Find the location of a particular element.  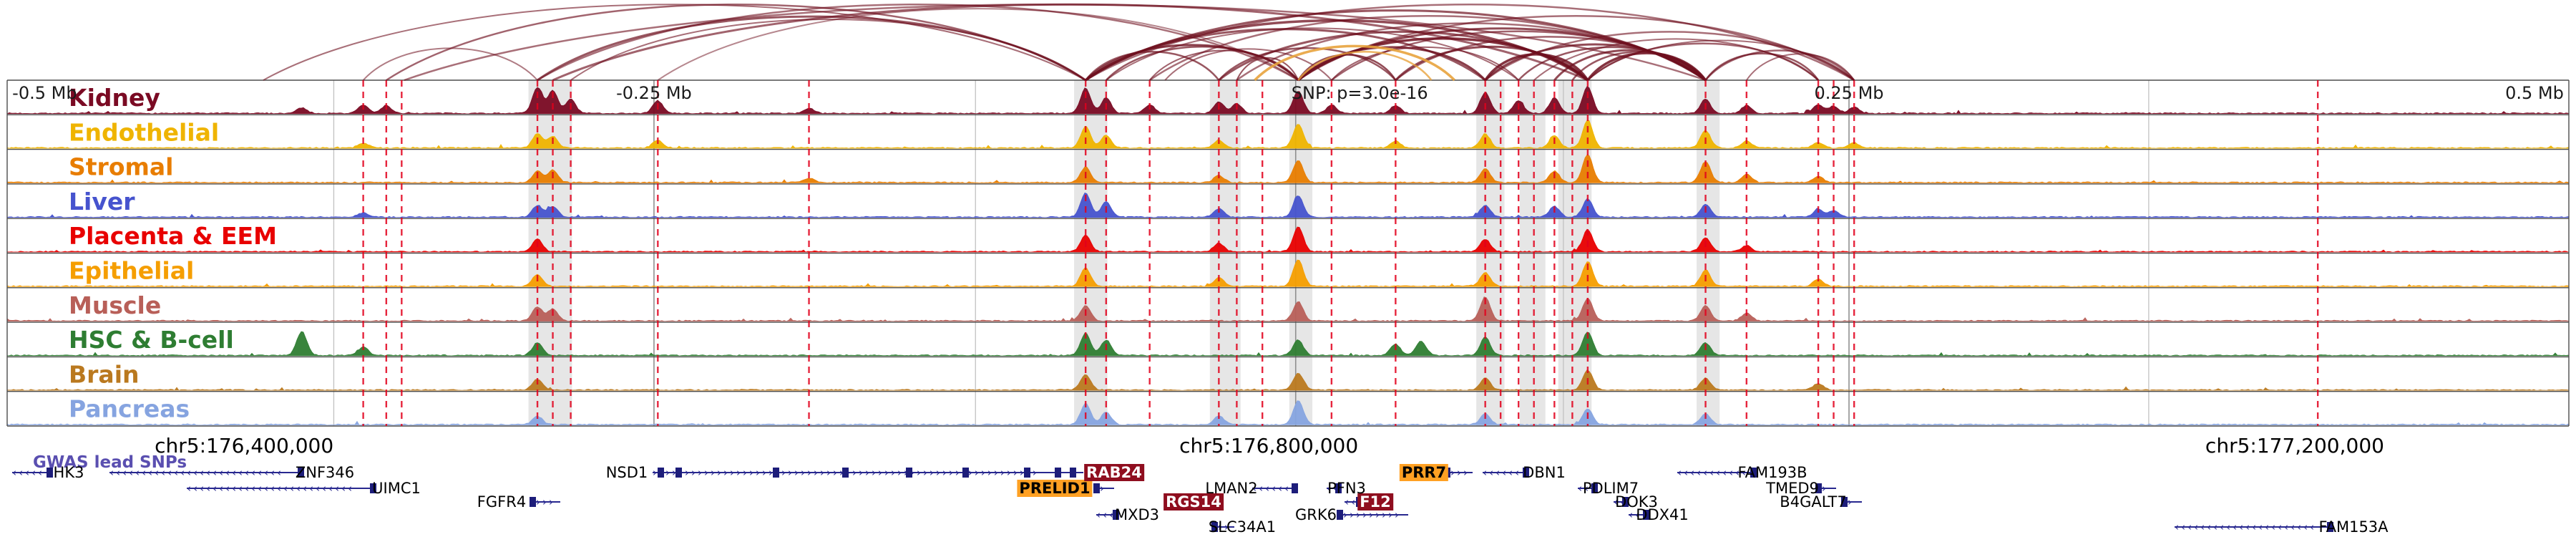

track-signal-liver is located at coordinates (1288, 205).